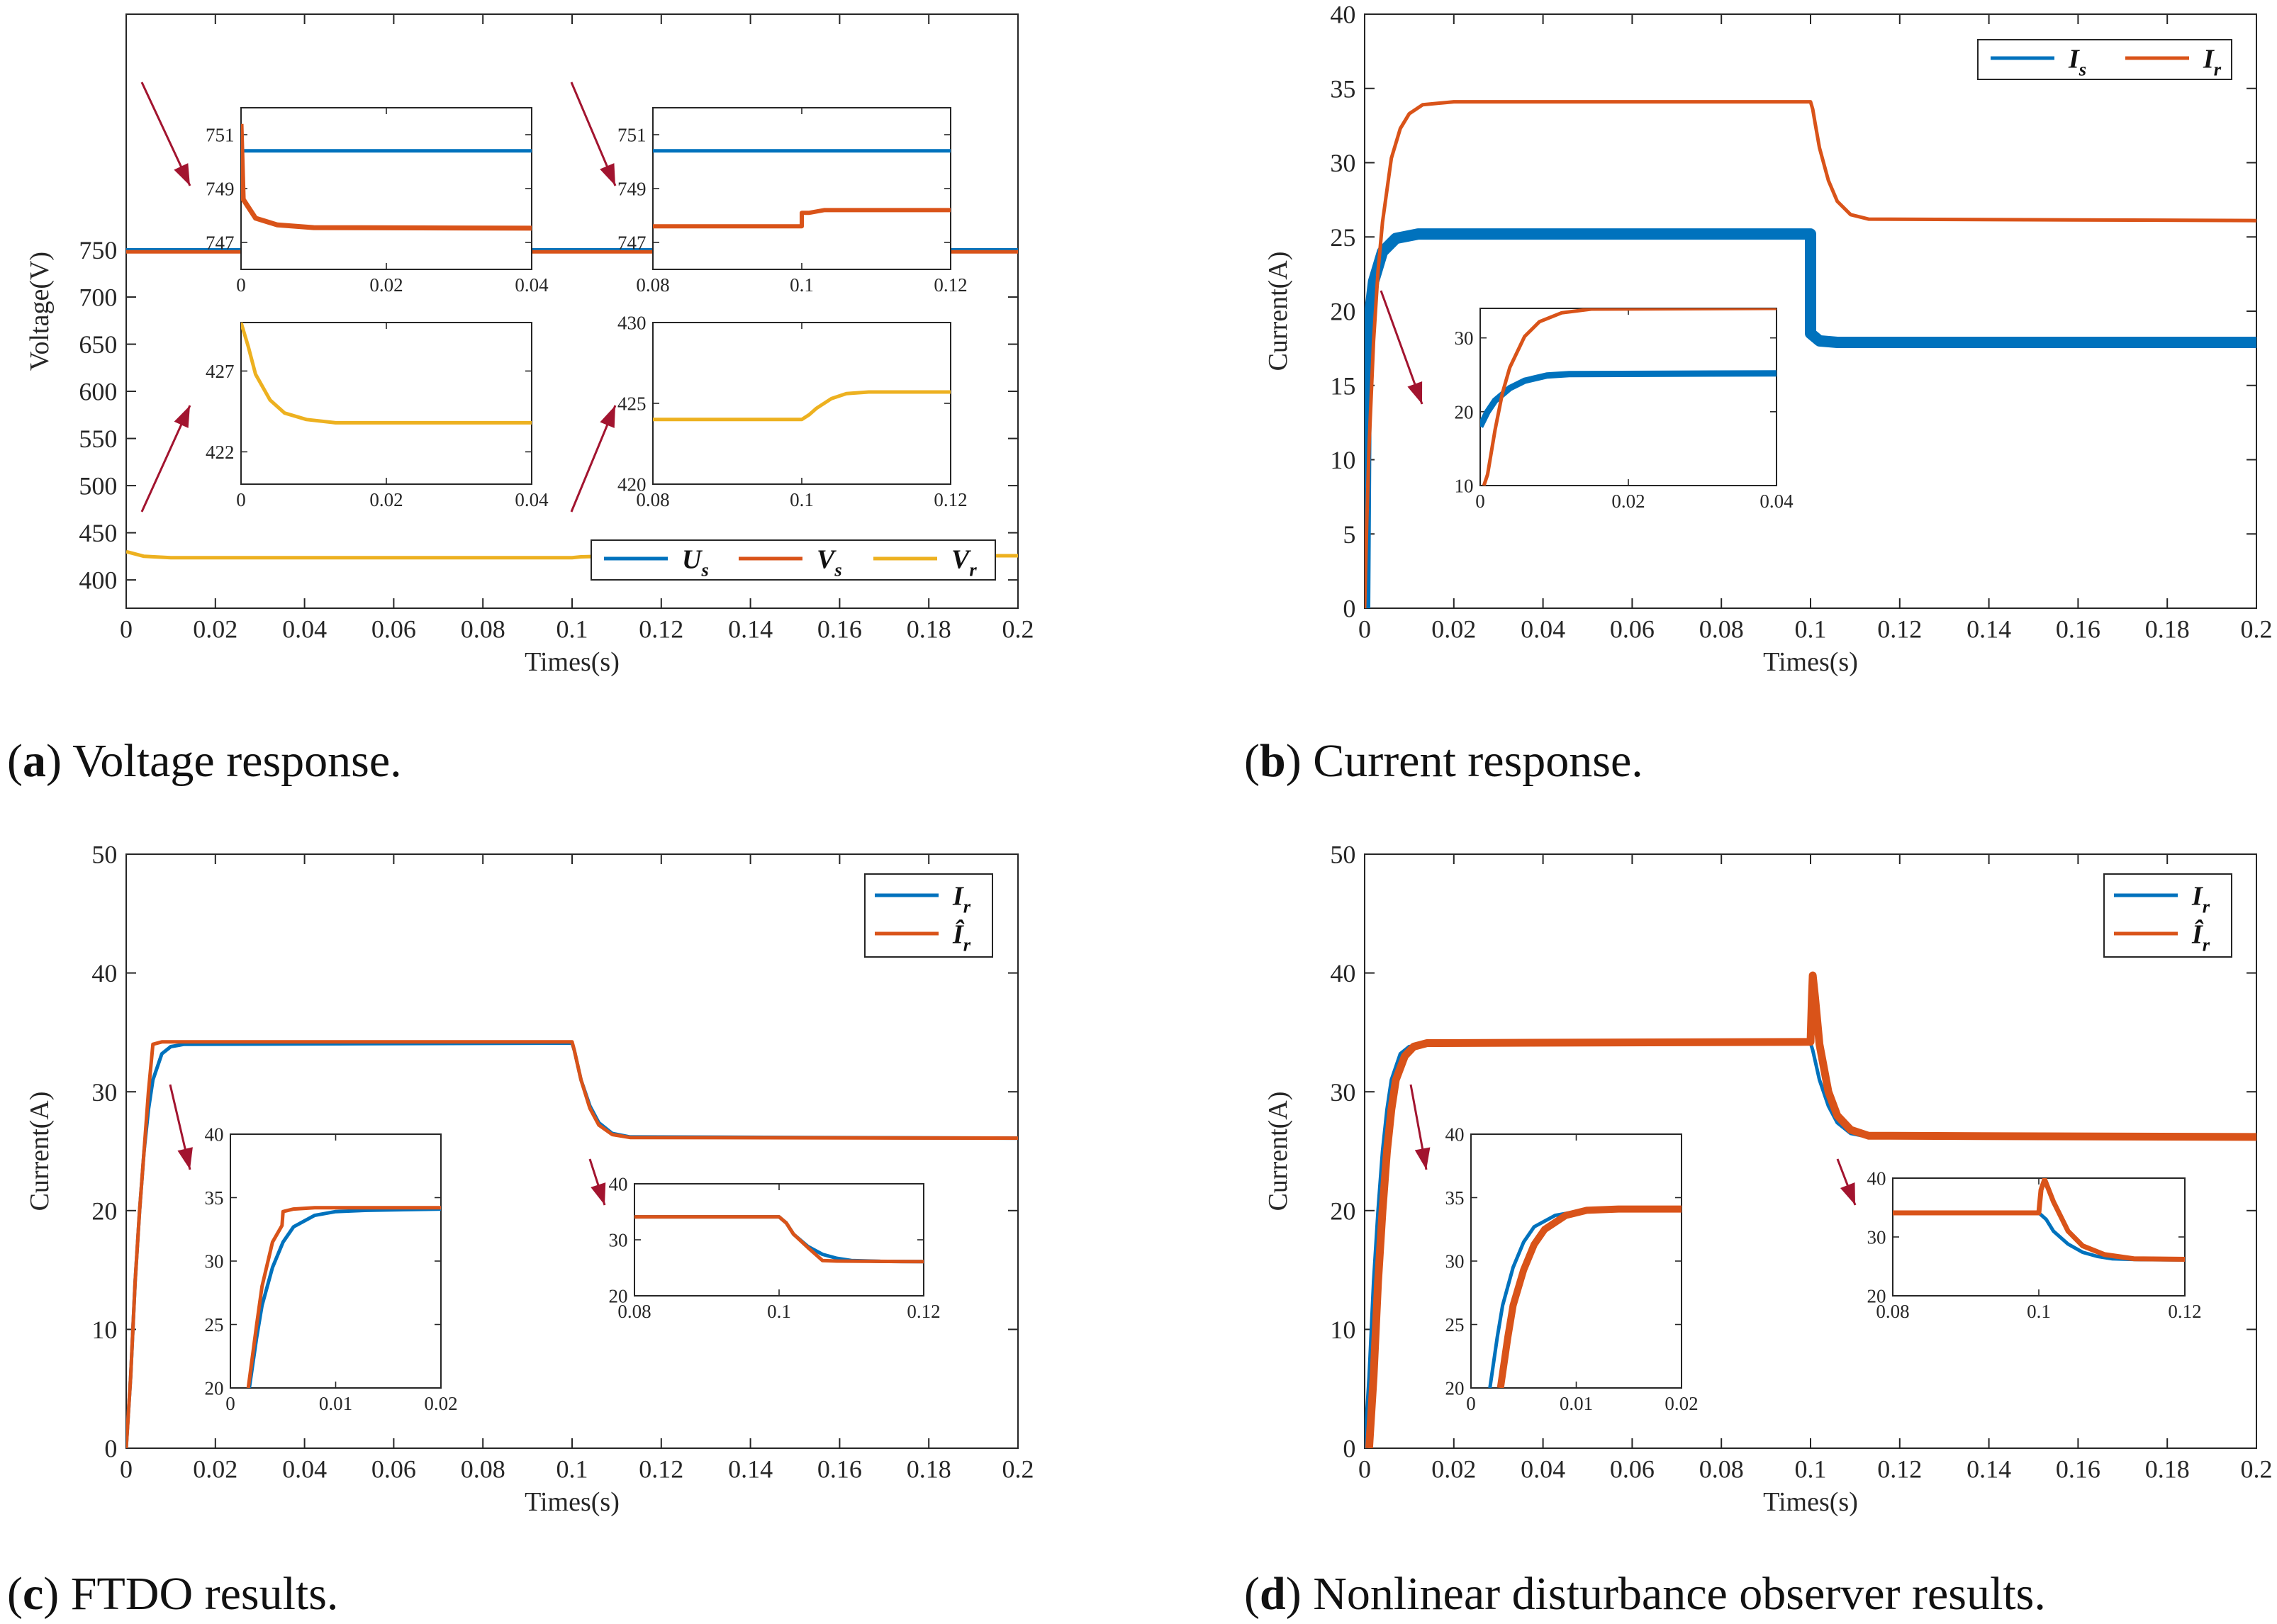 The image size is (2277, 1624). What do you see at coordinates (198, 1594) in the screenshot?
I see `caption-text: FTDO results.` at bounding box center [198, 1594].